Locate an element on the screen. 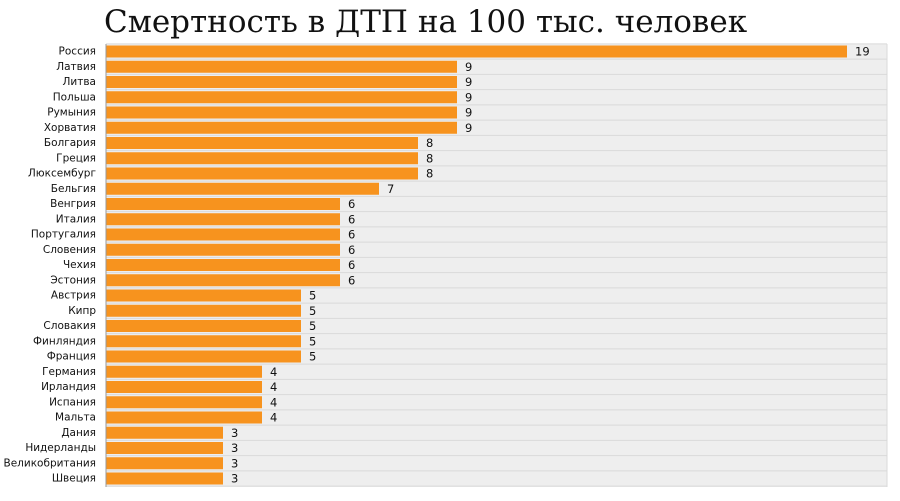 The image size is (900, 501). category-label: Дания is located at coordinates (78, 433).